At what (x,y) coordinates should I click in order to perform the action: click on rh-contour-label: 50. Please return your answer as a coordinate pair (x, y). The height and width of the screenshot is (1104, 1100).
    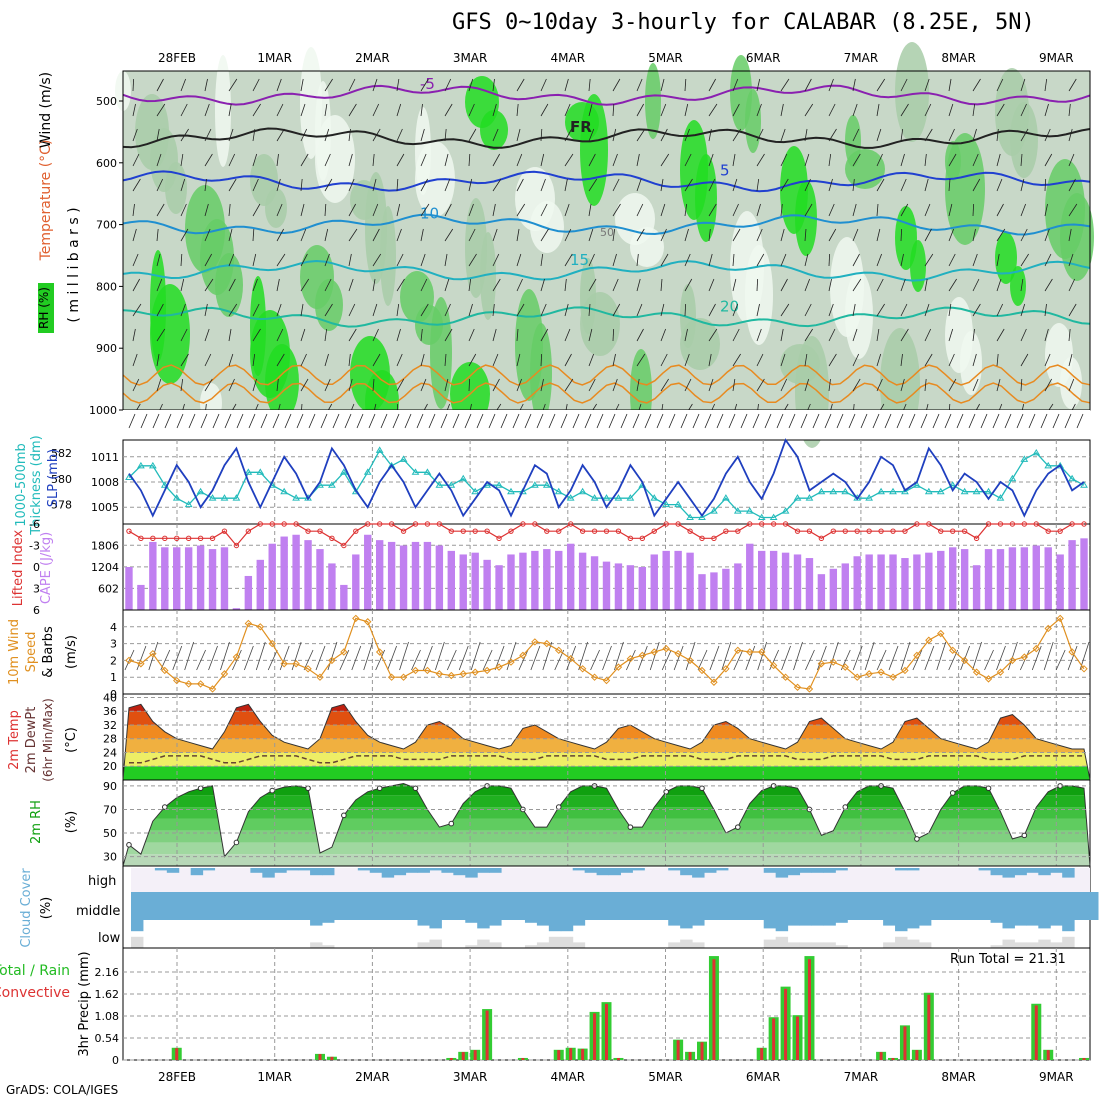
    Looking at the image, I should click on (607, 232).